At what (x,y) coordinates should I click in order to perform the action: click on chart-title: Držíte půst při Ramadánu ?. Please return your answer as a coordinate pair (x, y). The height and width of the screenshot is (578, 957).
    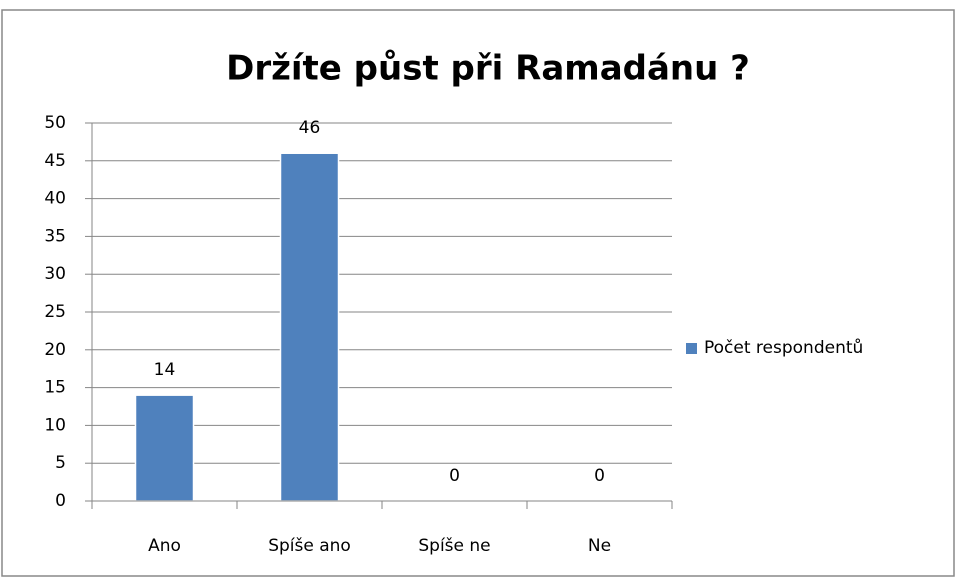
    Looking at the image, I should click on (488, 69).